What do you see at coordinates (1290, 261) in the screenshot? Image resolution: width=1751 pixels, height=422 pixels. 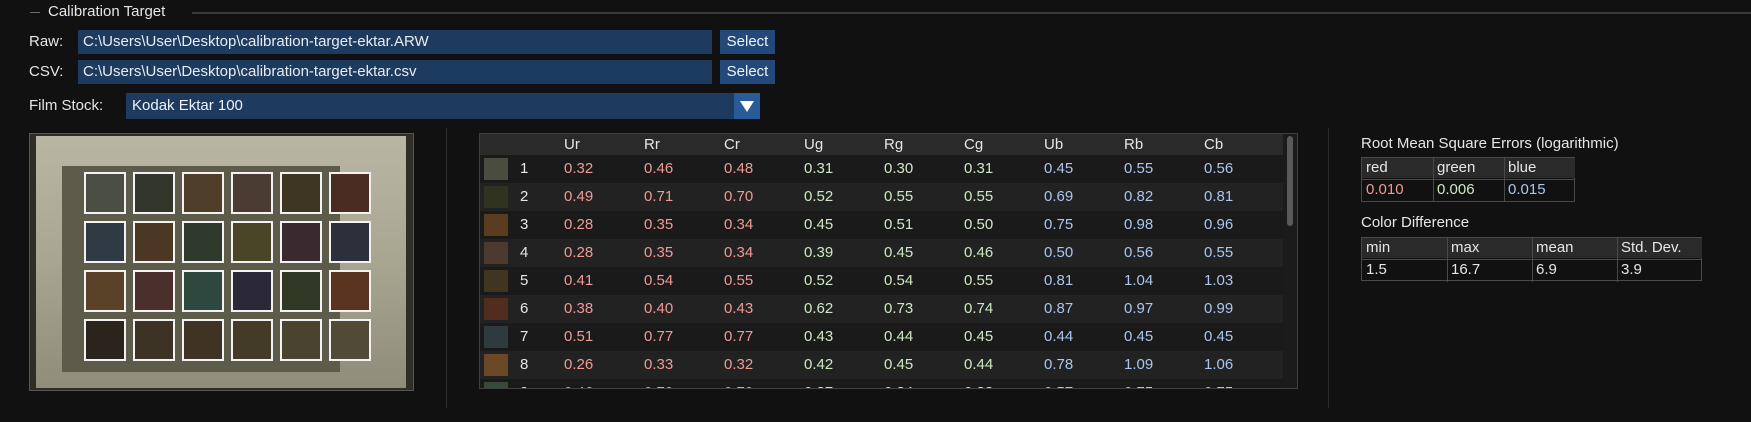 I see `table-scrollbar` at bounding box center [1290, 261].